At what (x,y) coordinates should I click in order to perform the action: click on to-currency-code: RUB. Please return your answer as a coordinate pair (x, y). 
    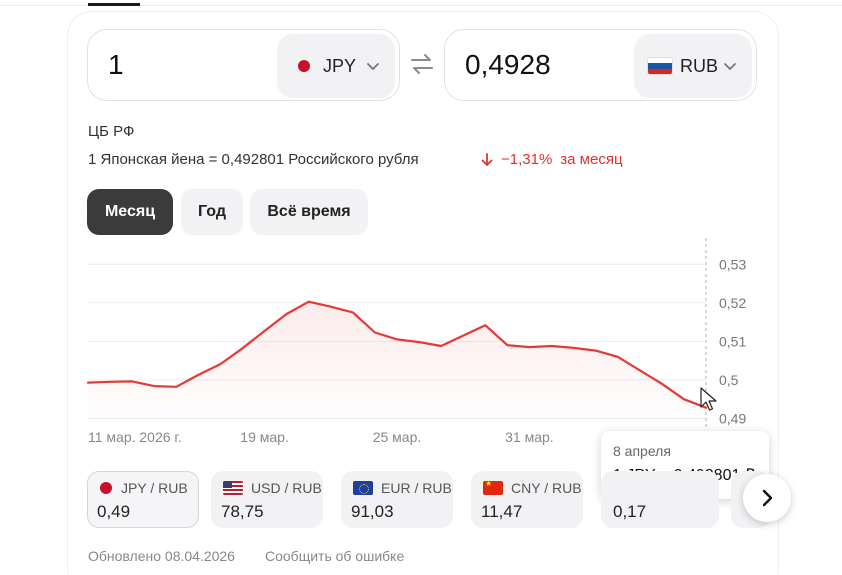
    Looking at the image, I should click on (699, 66).